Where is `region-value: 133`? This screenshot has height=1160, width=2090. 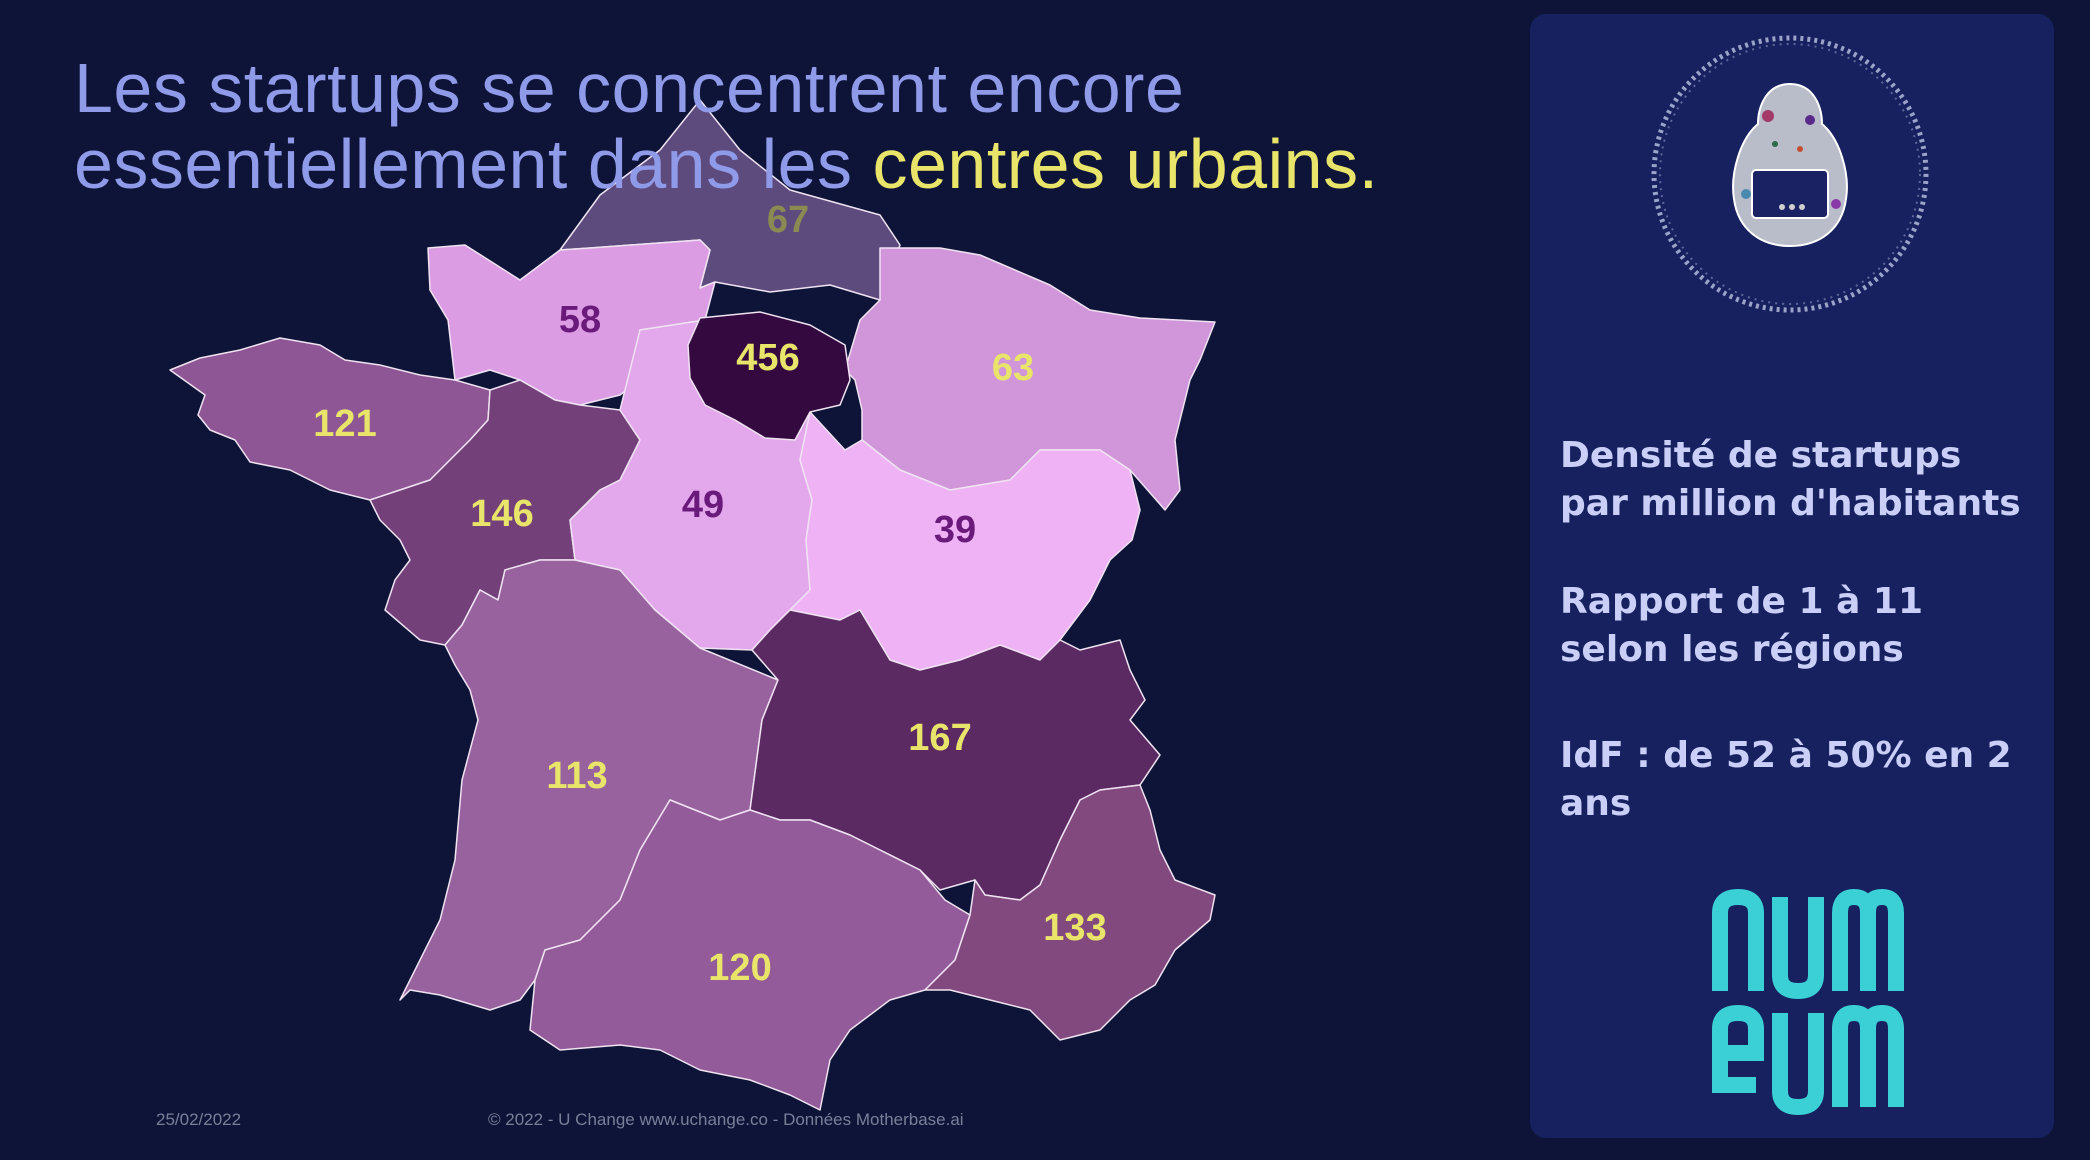 region-value: 133 is located at coordinates (1074, 928).